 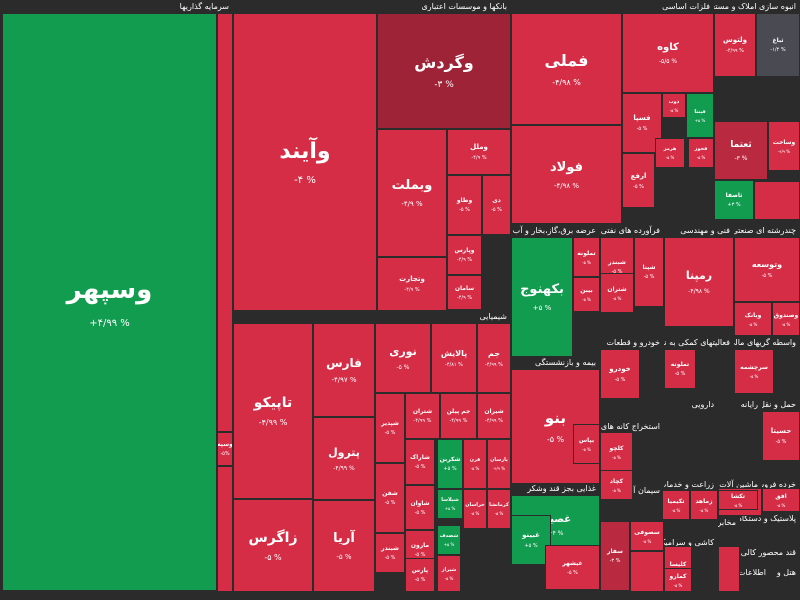 What do you see at coordinates (616, 452) in the screenshot?
I see `stock-tile-کلچو: کلچو -۵ %` at bounding box center [616, 452].